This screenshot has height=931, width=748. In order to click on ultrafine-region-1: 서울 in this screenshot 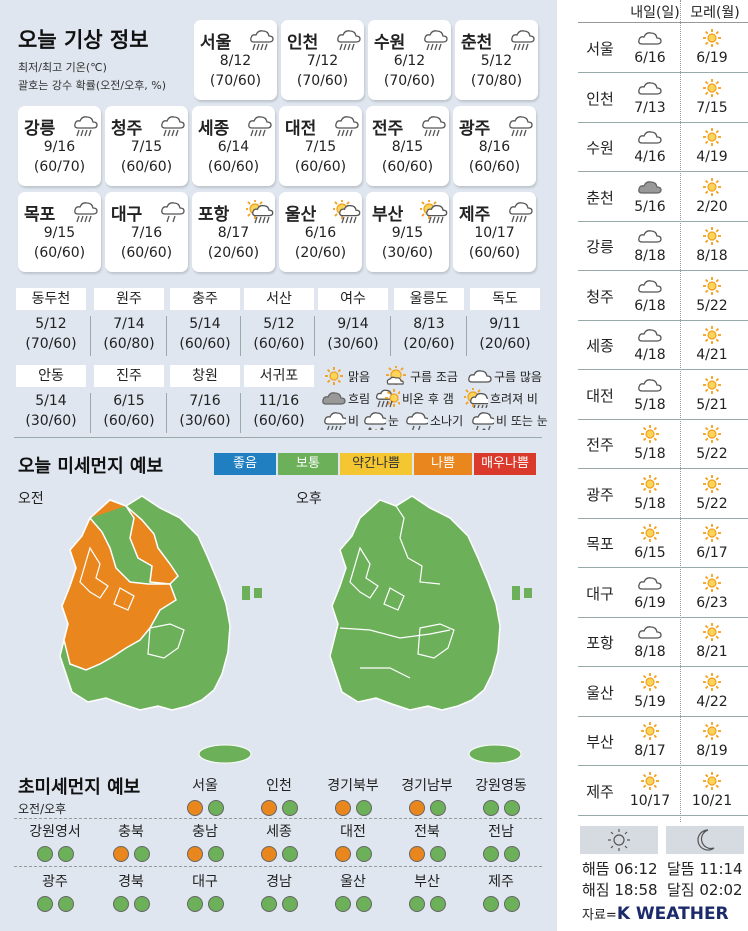, I will do `click(205, 796)`.